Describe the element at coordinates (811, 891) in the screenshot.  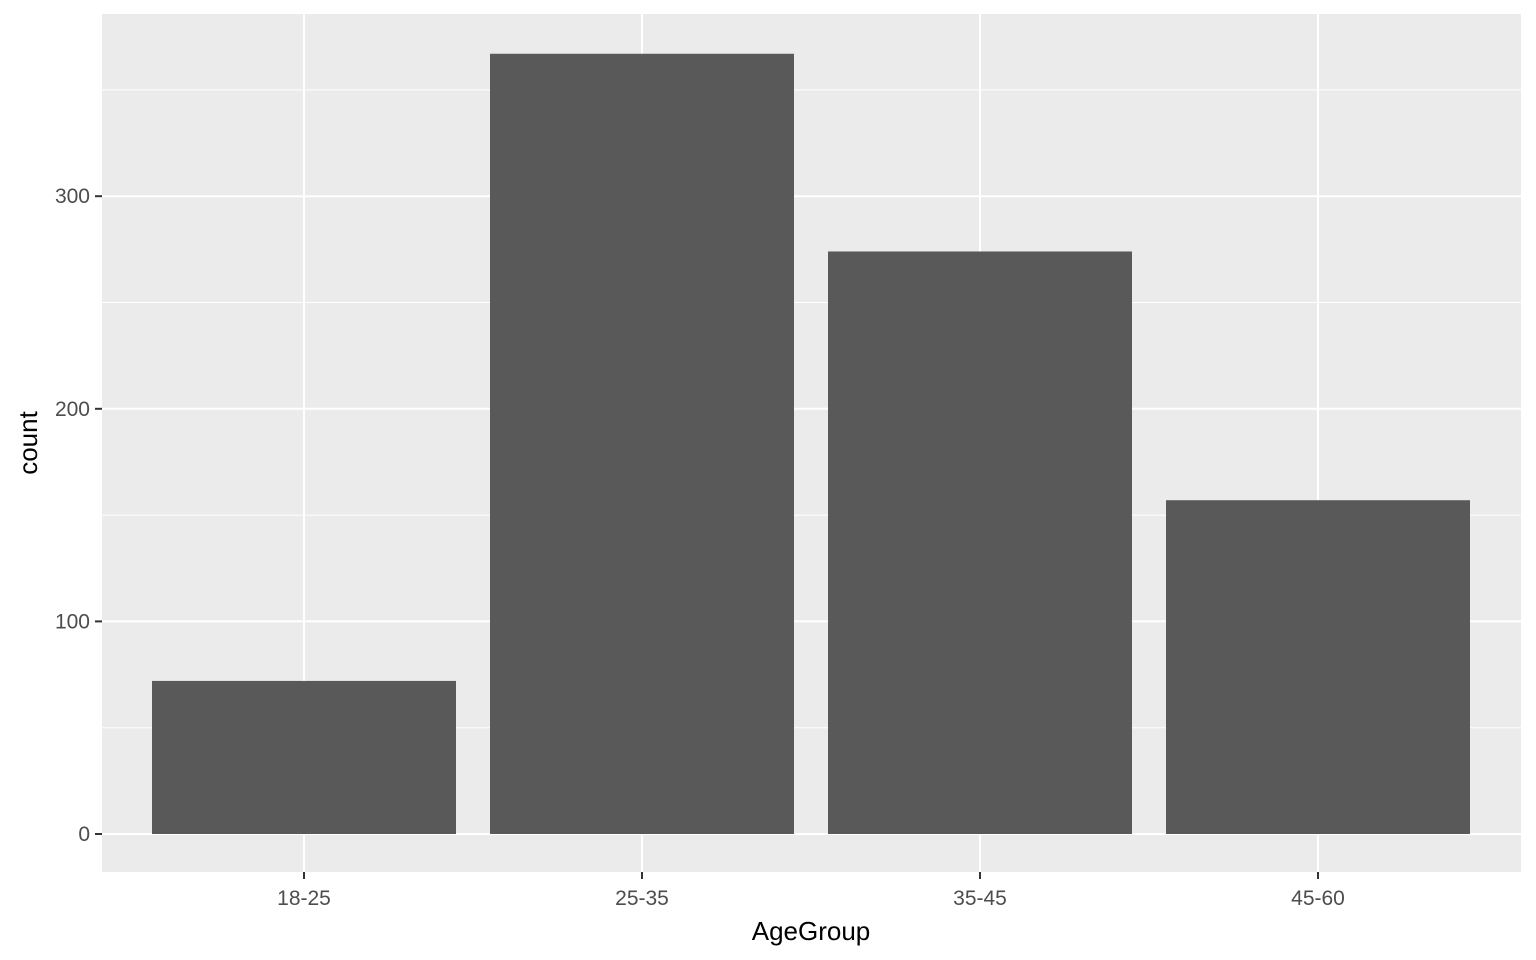
I see `x-axis-ticks: 18-25 25-35 35-45 45-60` at that location.